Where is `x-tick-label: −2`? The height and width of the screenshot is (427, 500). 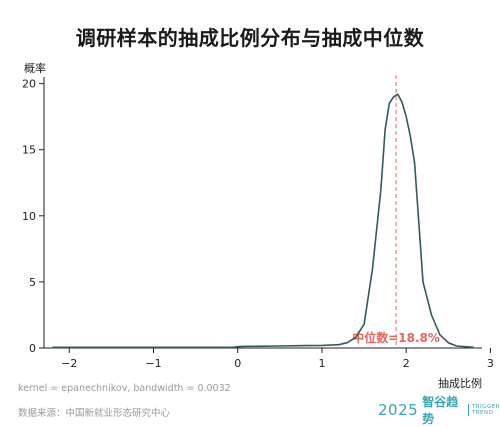
x-tick-label: −2 is located at coordinates (69, 363).